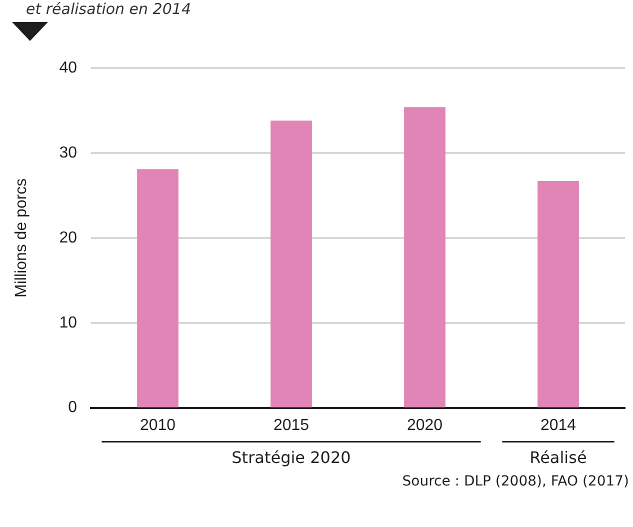  What do you see at coordinates (558, 457) in the screenshot?
I see `text: Réalisé` at bounding box center [558, 457].